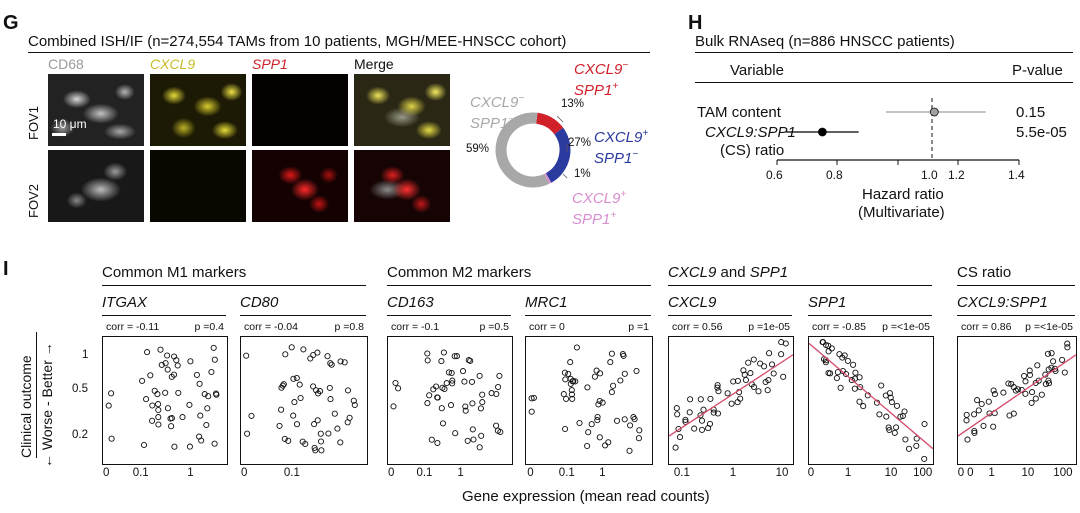 This screenshot has height=513, width=1080. Describe the element at coordinates (757, 70) in the screenshot. I see `col-header-variable: Variable` at that location.